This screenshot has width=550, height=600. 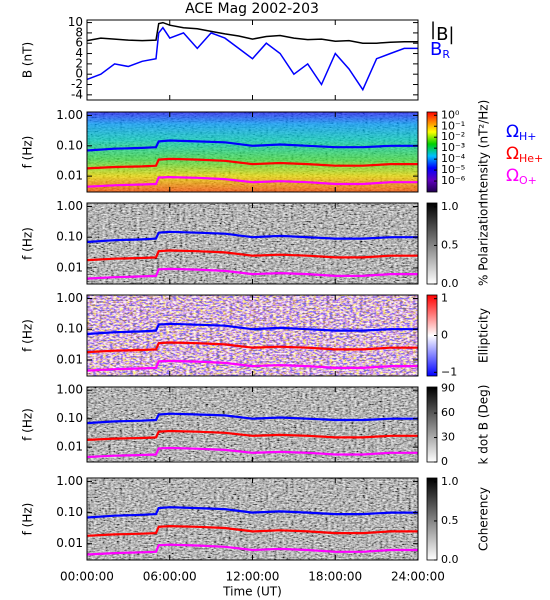 What do you see at coordinates (253, 577) in the screenshot?
I see `x-tick-label: 12:00:00` at bounding box center [253, 577].